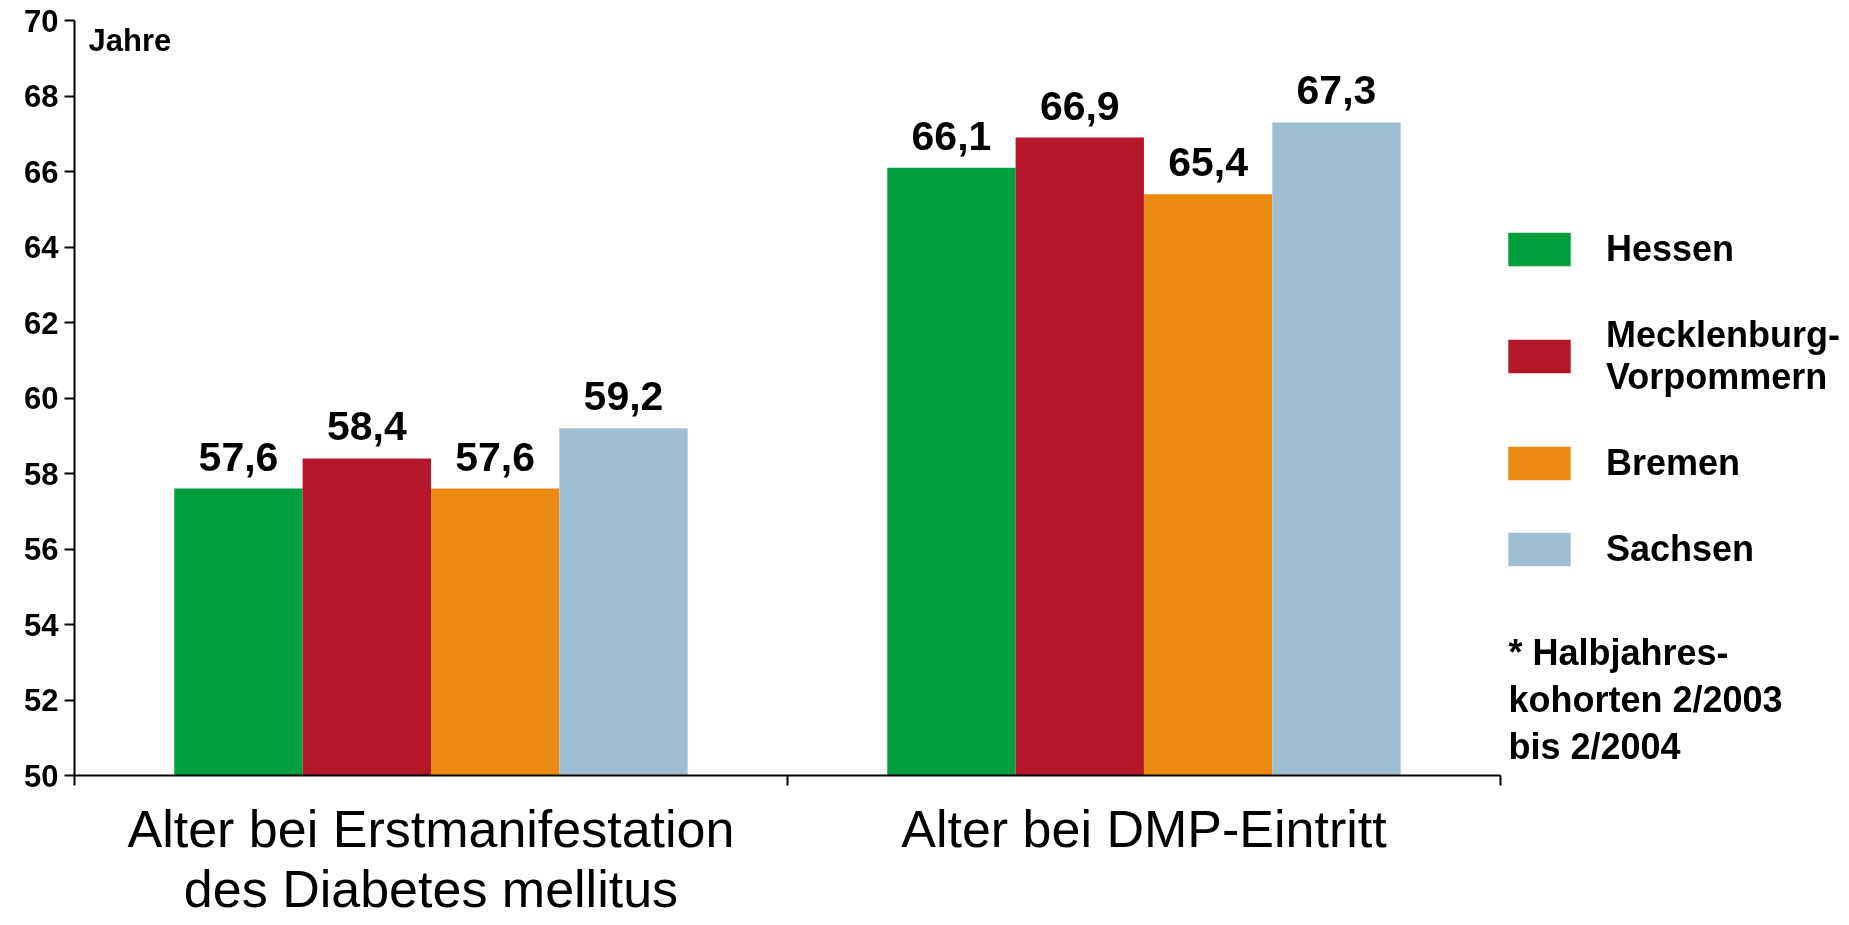  What do you see at coordinates (41, 96) in the screenshot?
I see `y-tick-label: 68` at bounding box center [41, 96].